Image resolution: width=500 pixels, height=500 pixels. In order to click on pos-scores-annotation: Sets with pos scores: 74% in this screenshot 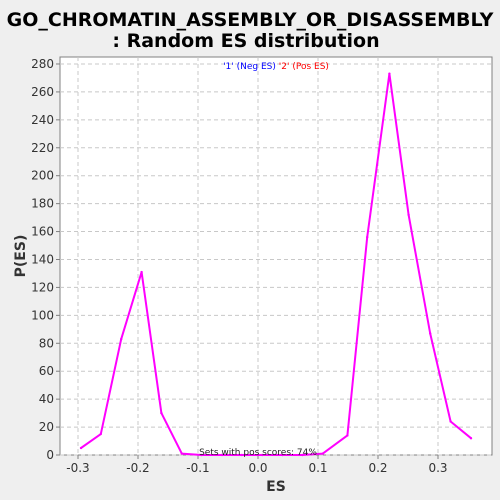, I will do `click(258, 453)`.